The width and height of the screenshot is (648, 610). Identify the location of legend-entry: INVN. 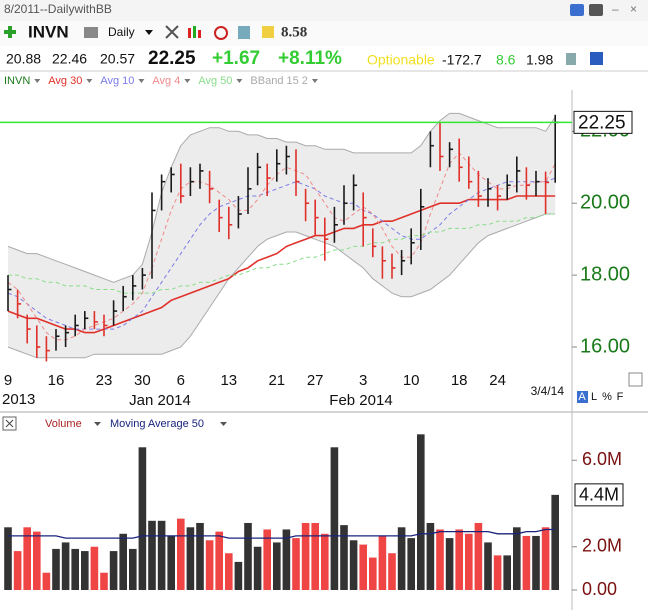
(17, 81).